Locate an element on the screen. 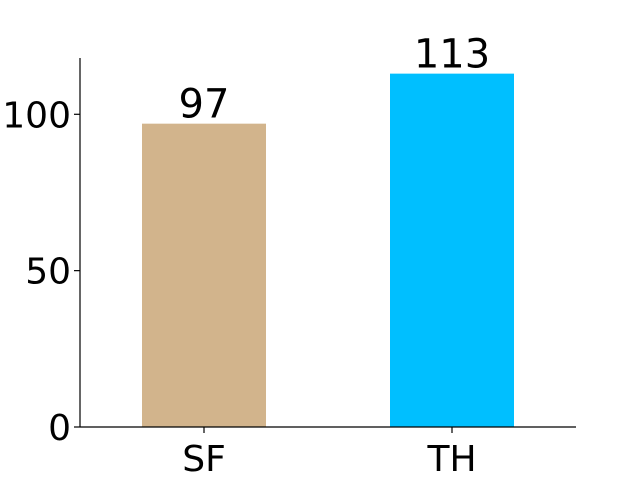 This screenshot has width=640, height=480. data-labels: 97 113 is located at coordinates (335, 80).